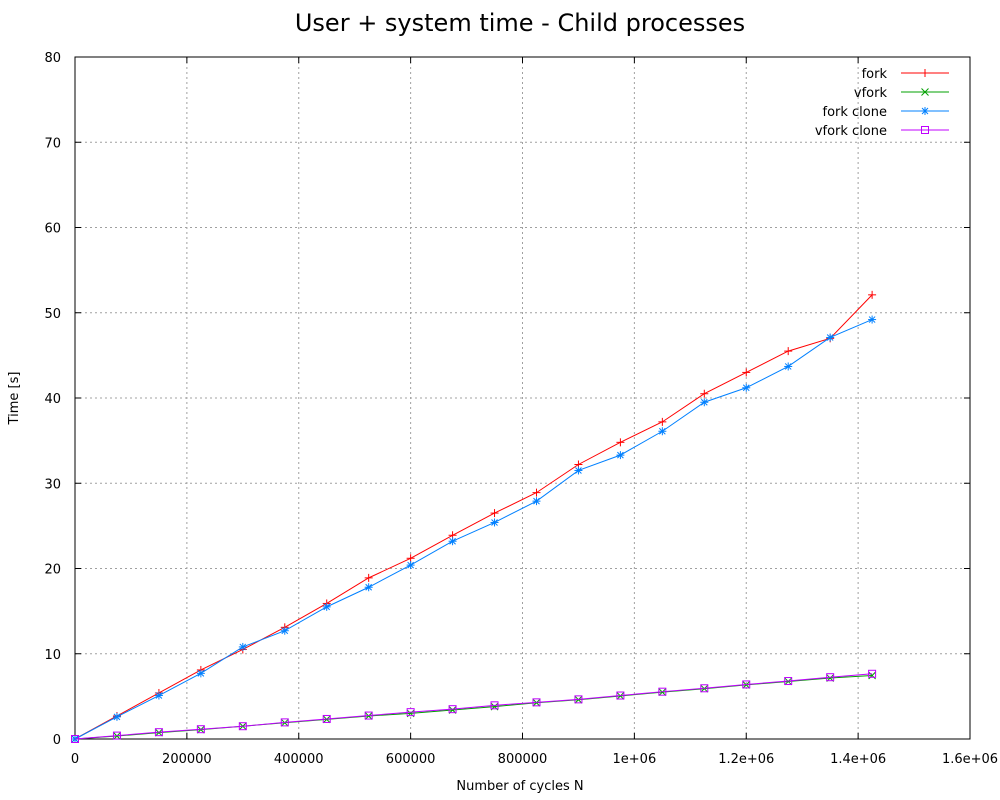  What do you see at coordinates (52, 655) in the screenshot?
I see `y-tick-label: 10` at bounding box center [52, 655].